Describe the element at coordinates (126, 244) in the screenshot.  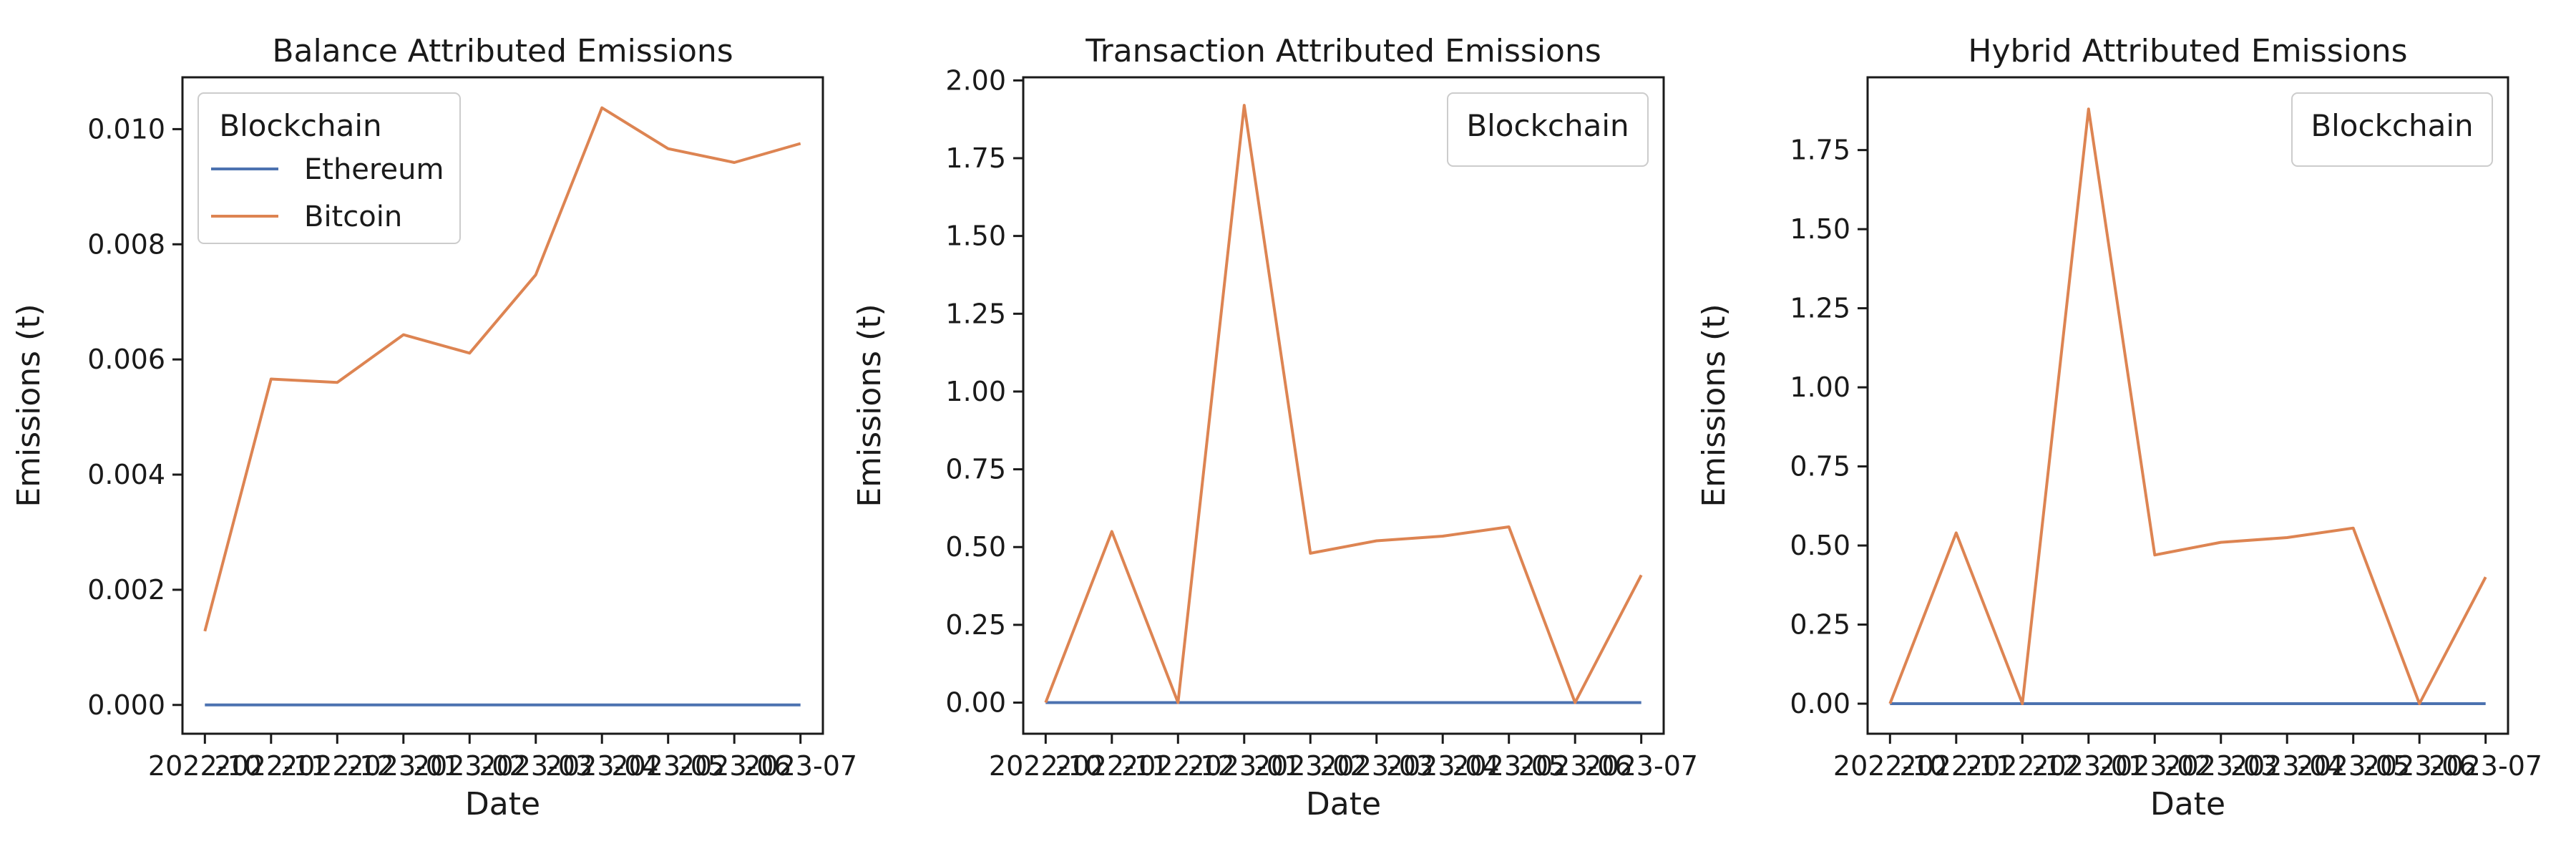
I see `y-tick-label: 0.008` at that location.